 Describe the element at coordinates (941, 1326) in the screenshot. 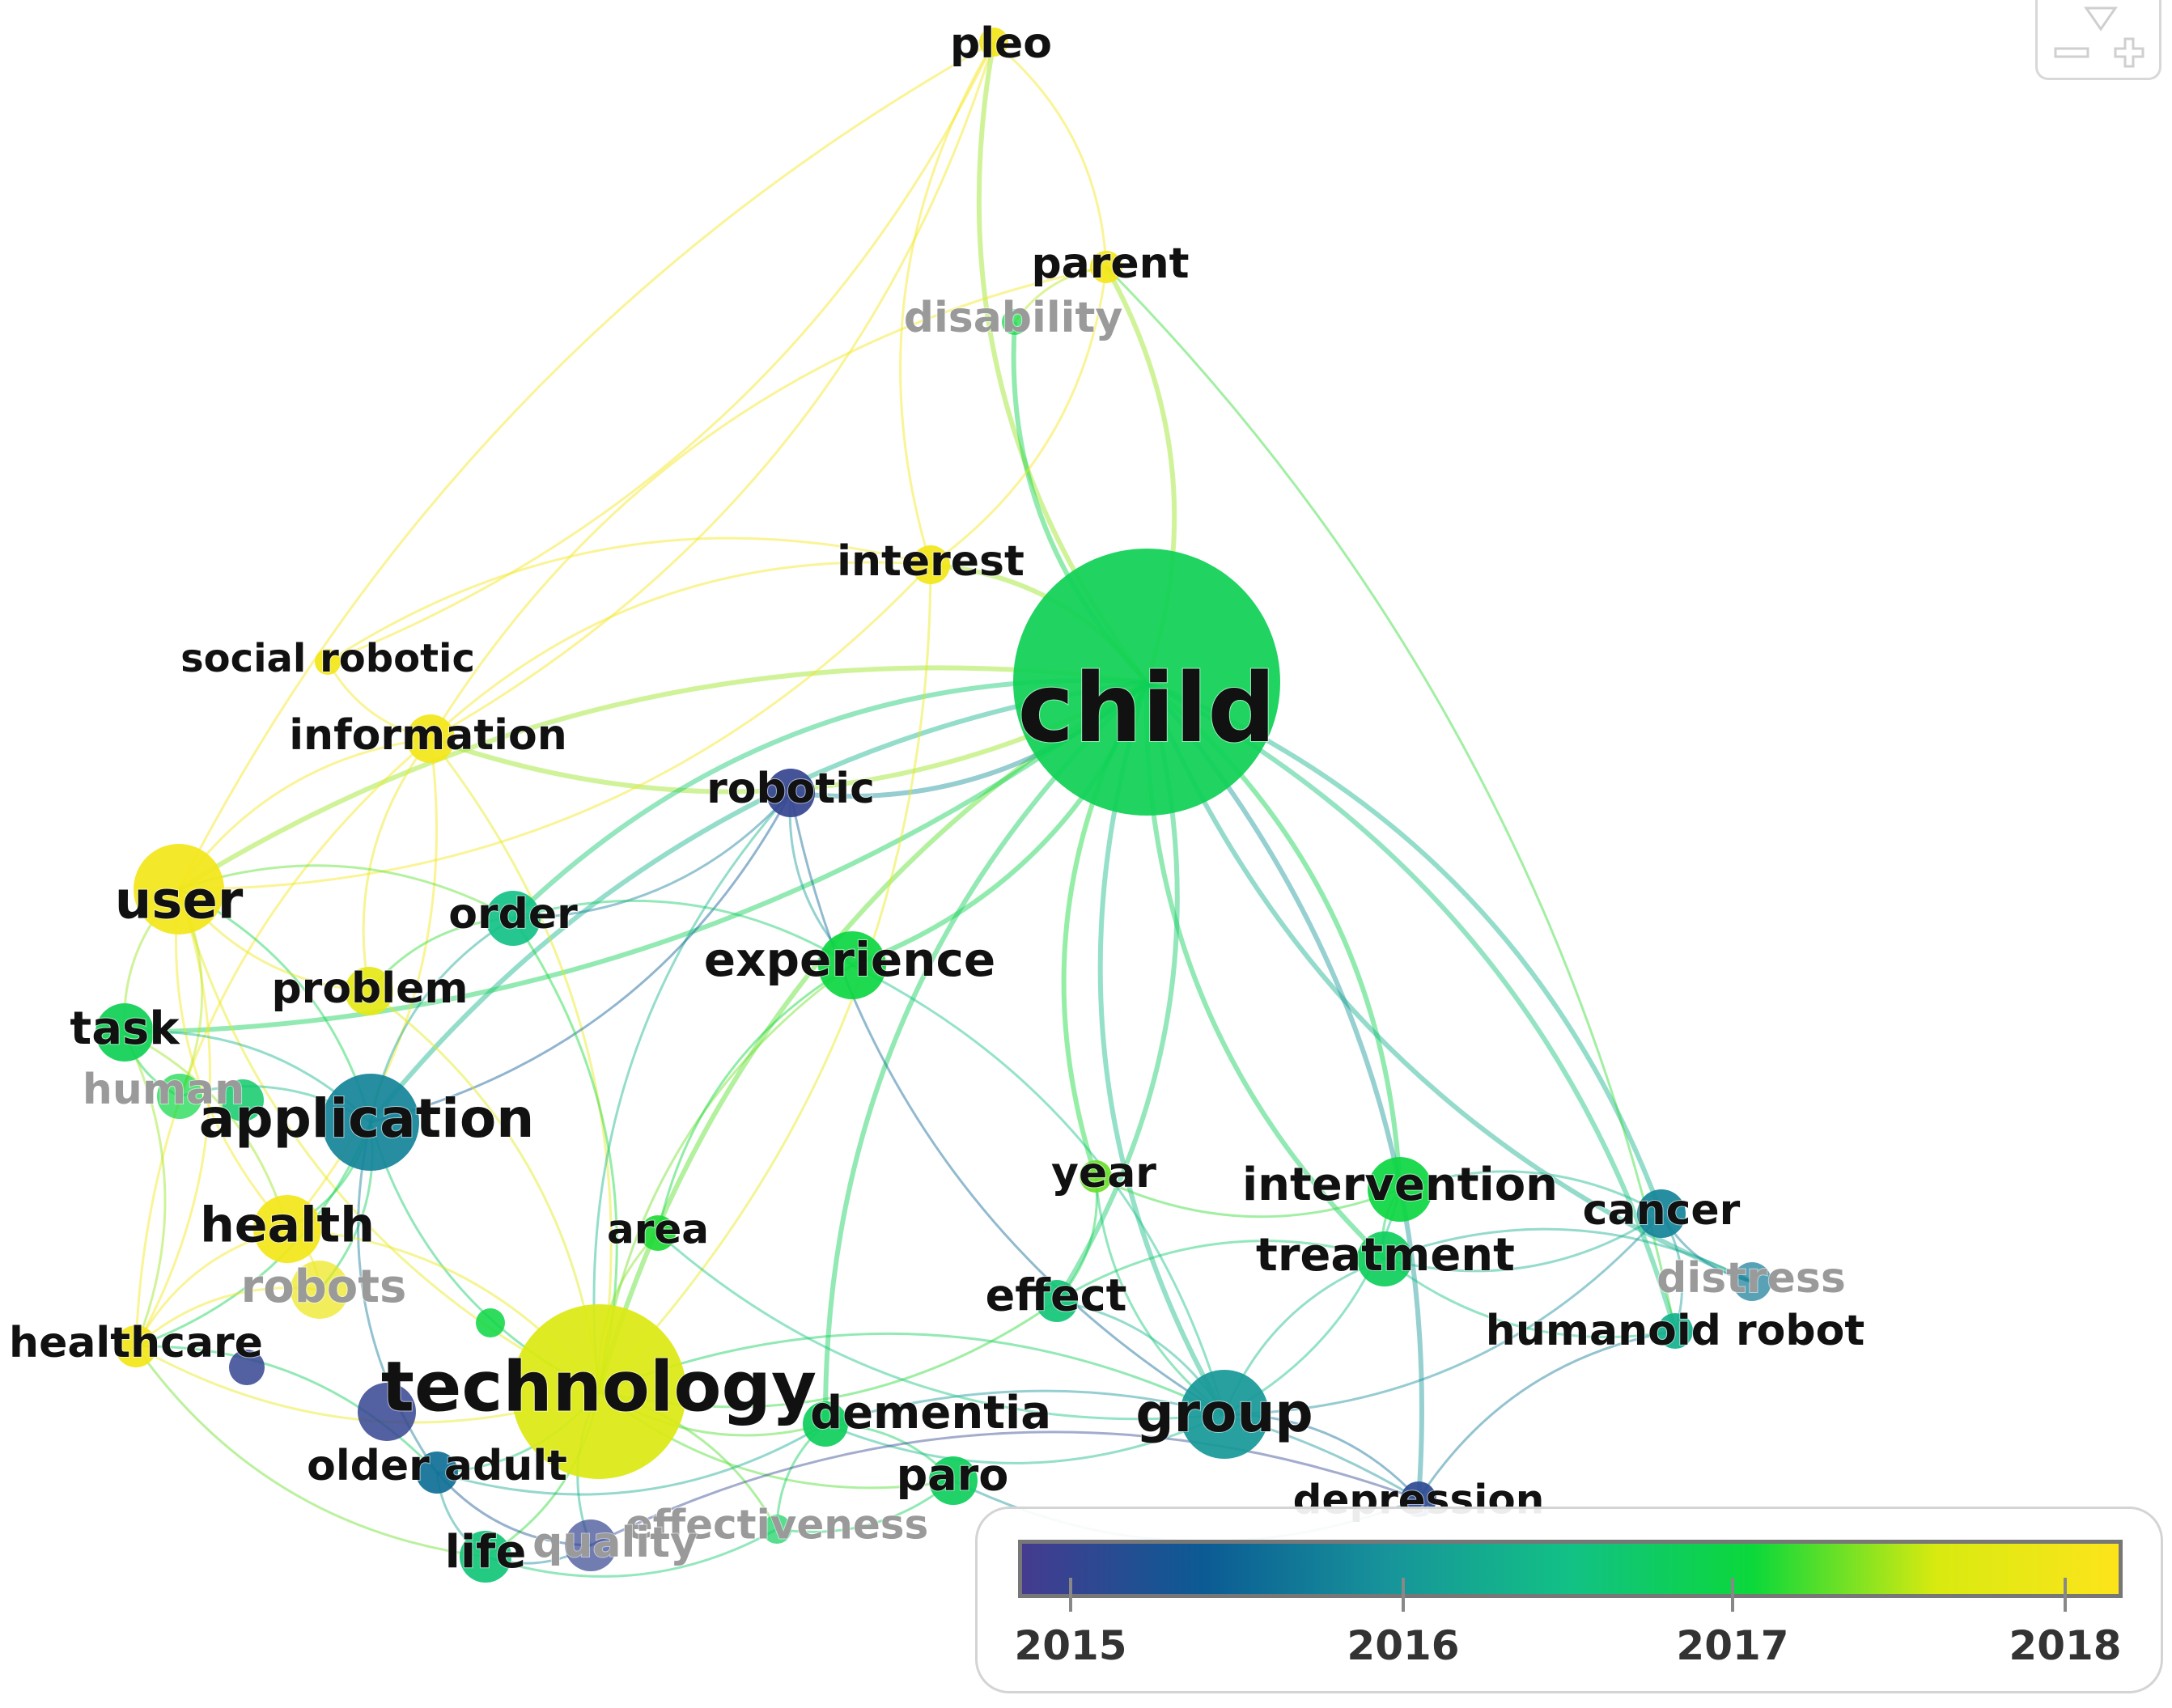

I see `link-area-group` at that location.